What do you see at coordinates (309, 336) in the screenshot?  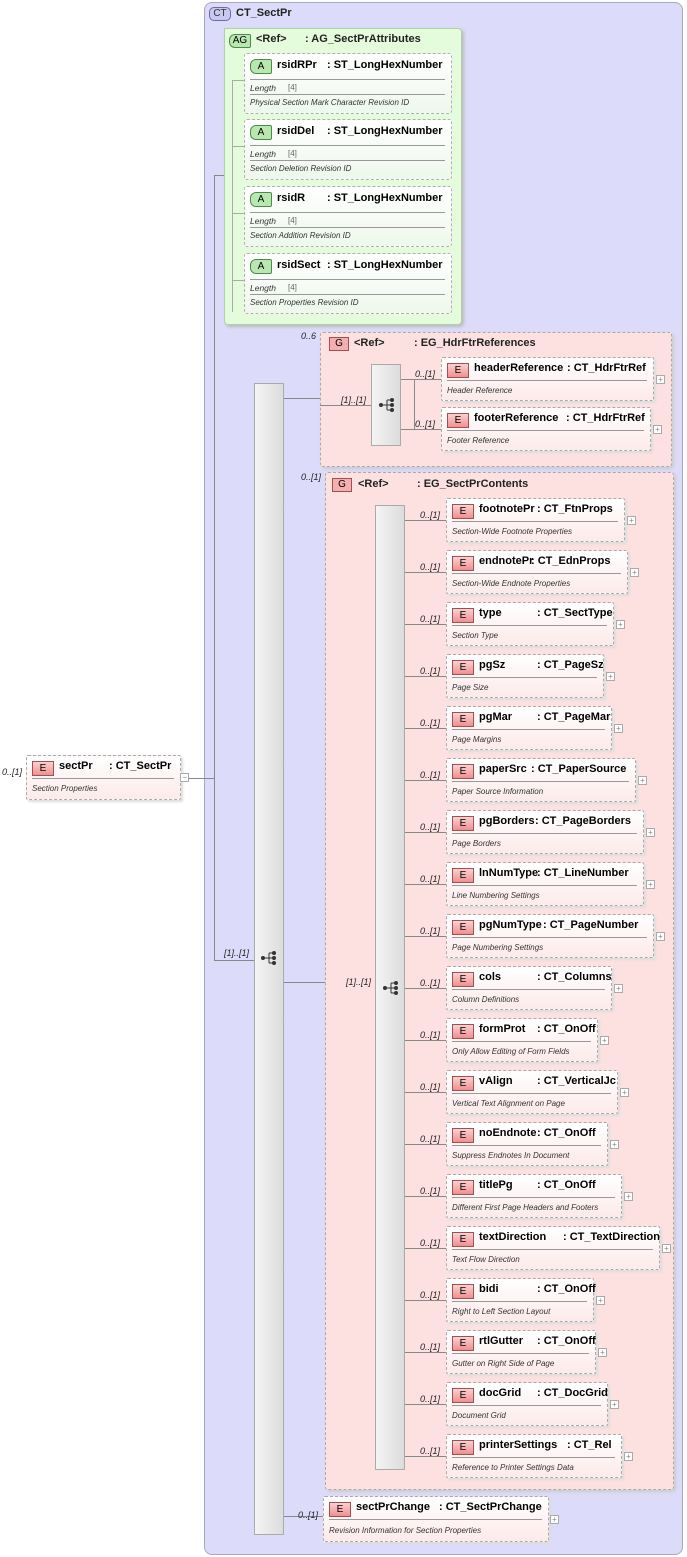 I see `hdrftr-group-occurs: 0..6` at bounding box center [309, 336].